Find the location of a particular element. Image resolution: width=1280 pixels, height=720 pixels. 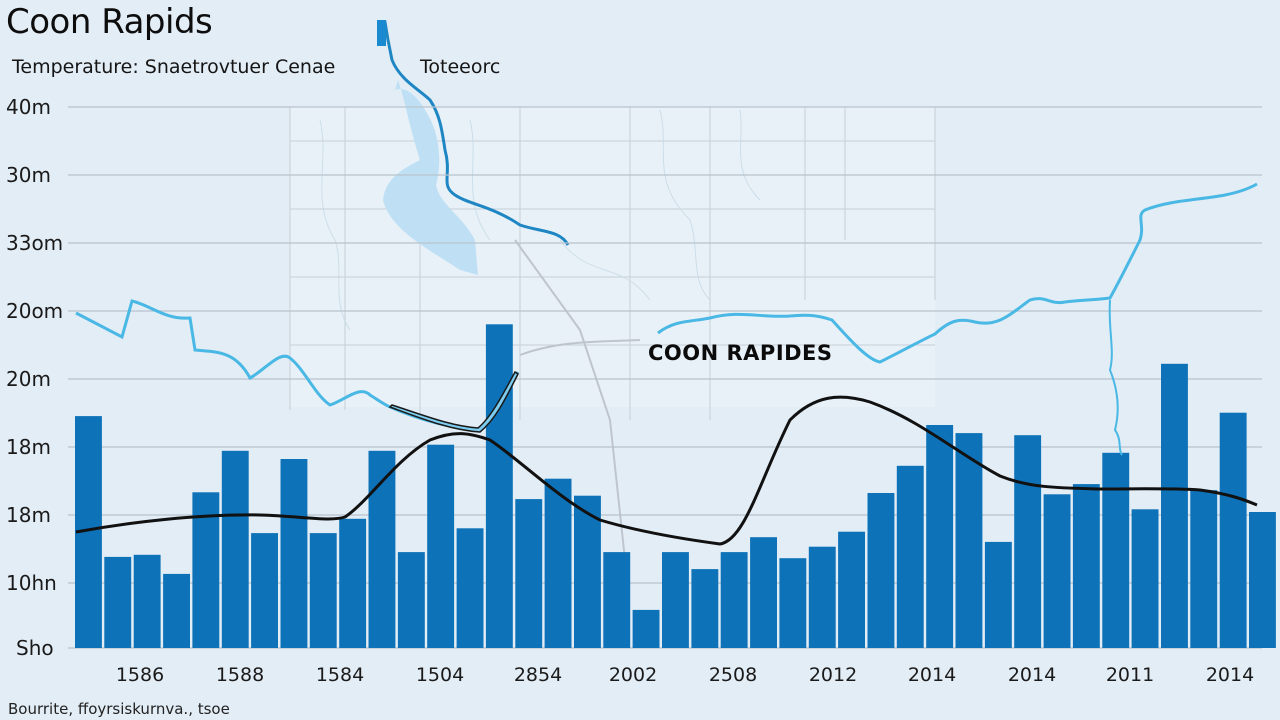

river-branch is located at coordinates (1115, 377).